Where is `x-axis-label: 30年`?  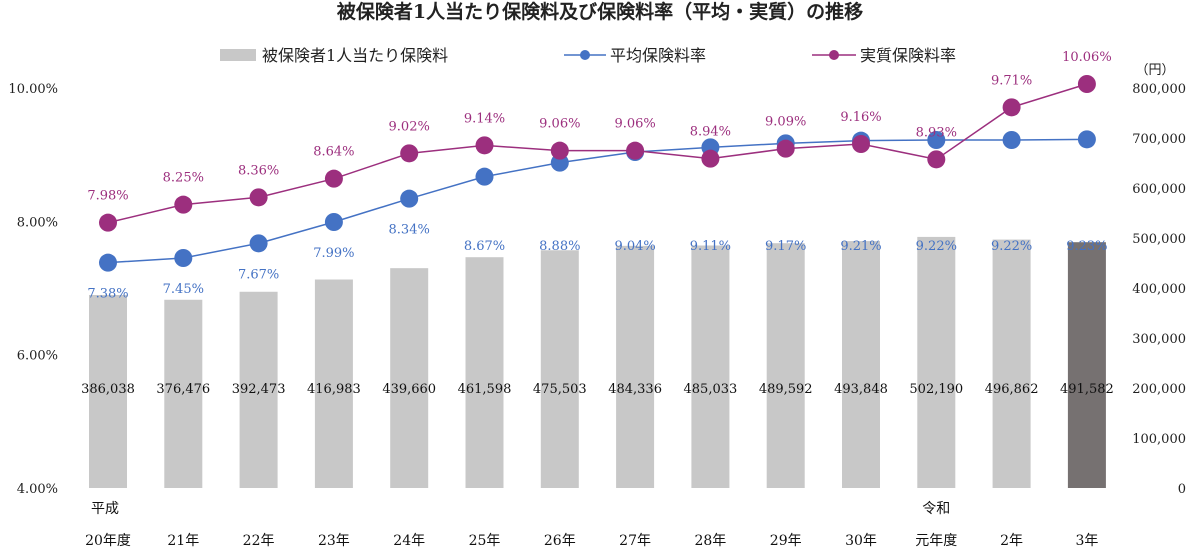 x-axis-label: 30年 is located at coordinates (861, 541).